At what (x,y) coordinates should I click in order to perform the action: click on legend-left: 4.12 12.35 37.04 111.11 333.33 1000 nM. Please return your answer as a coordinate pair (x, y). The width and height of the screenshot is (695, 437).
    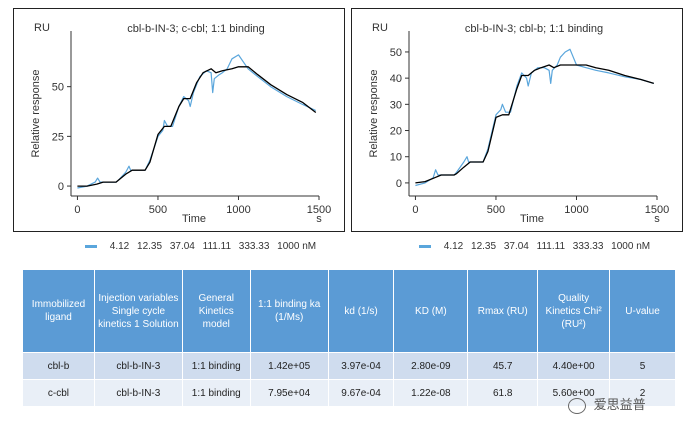
    Looking at the image, I should click on (203, 246).